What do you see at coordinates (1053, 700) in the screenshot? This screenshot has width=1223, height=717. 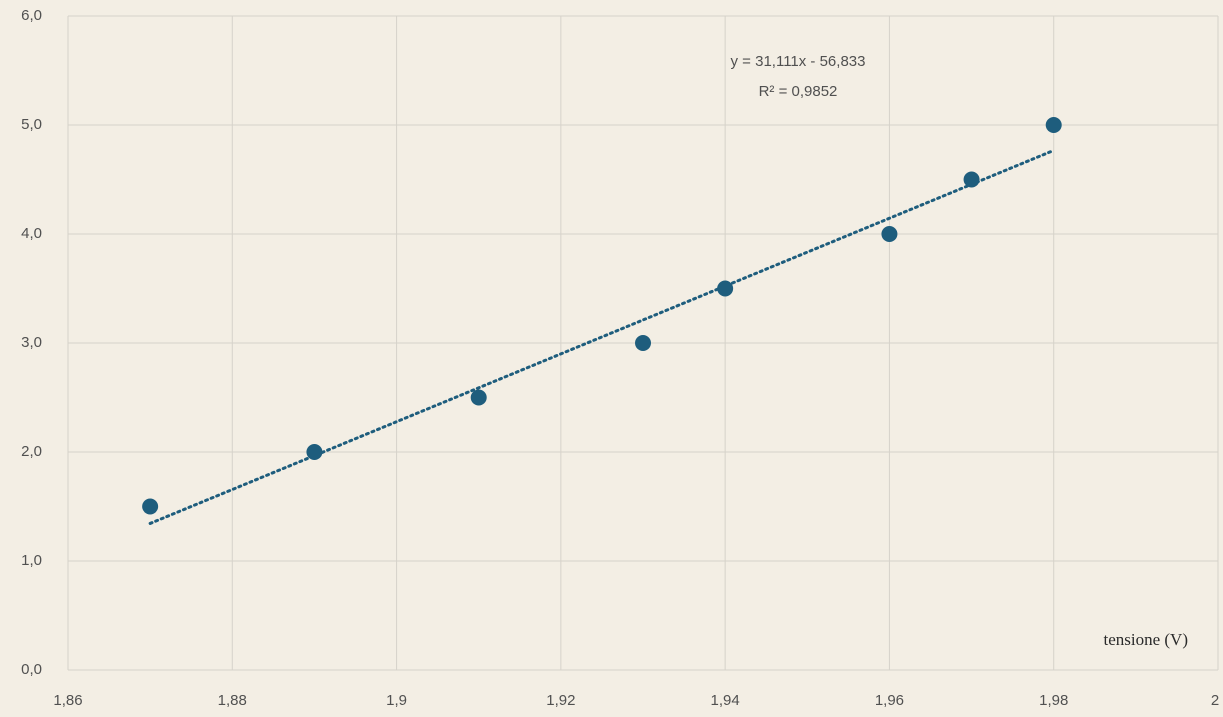 I see `x-tick-label: 1,98` at bounding box center [1053, 700].